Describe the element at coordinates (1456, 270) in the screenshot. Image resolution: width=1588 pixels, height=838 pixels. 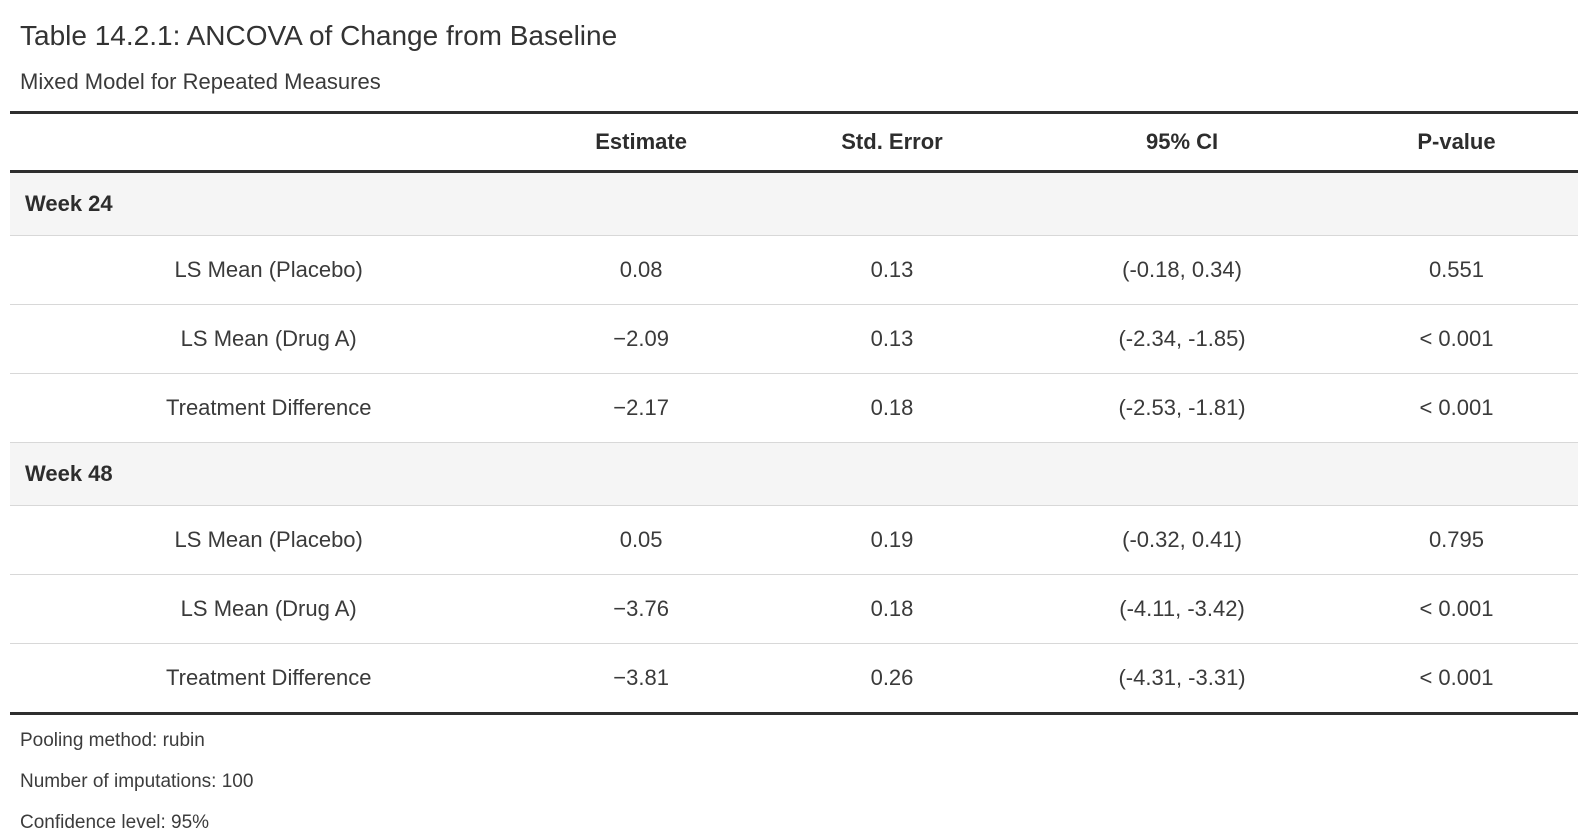
I see `cell-p-value: 0.551` at that location.